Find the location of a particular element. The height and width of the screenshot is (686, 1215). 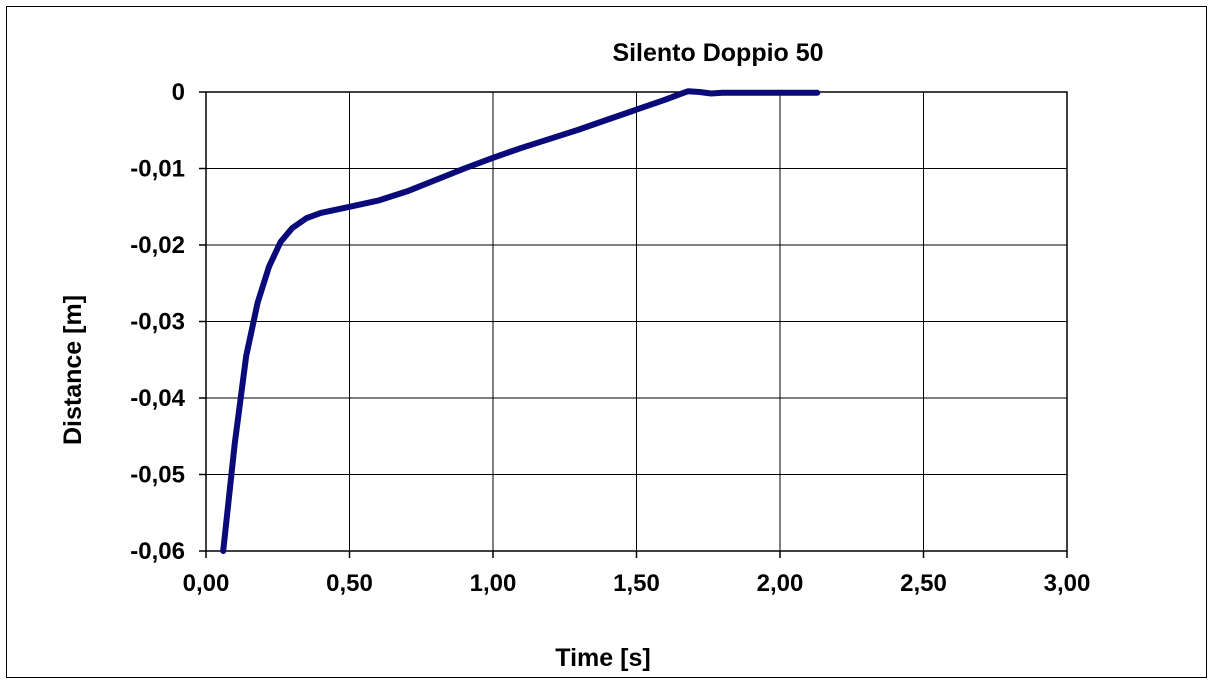

y-tick-label: -0,03 is located at coordinates (157, 322).